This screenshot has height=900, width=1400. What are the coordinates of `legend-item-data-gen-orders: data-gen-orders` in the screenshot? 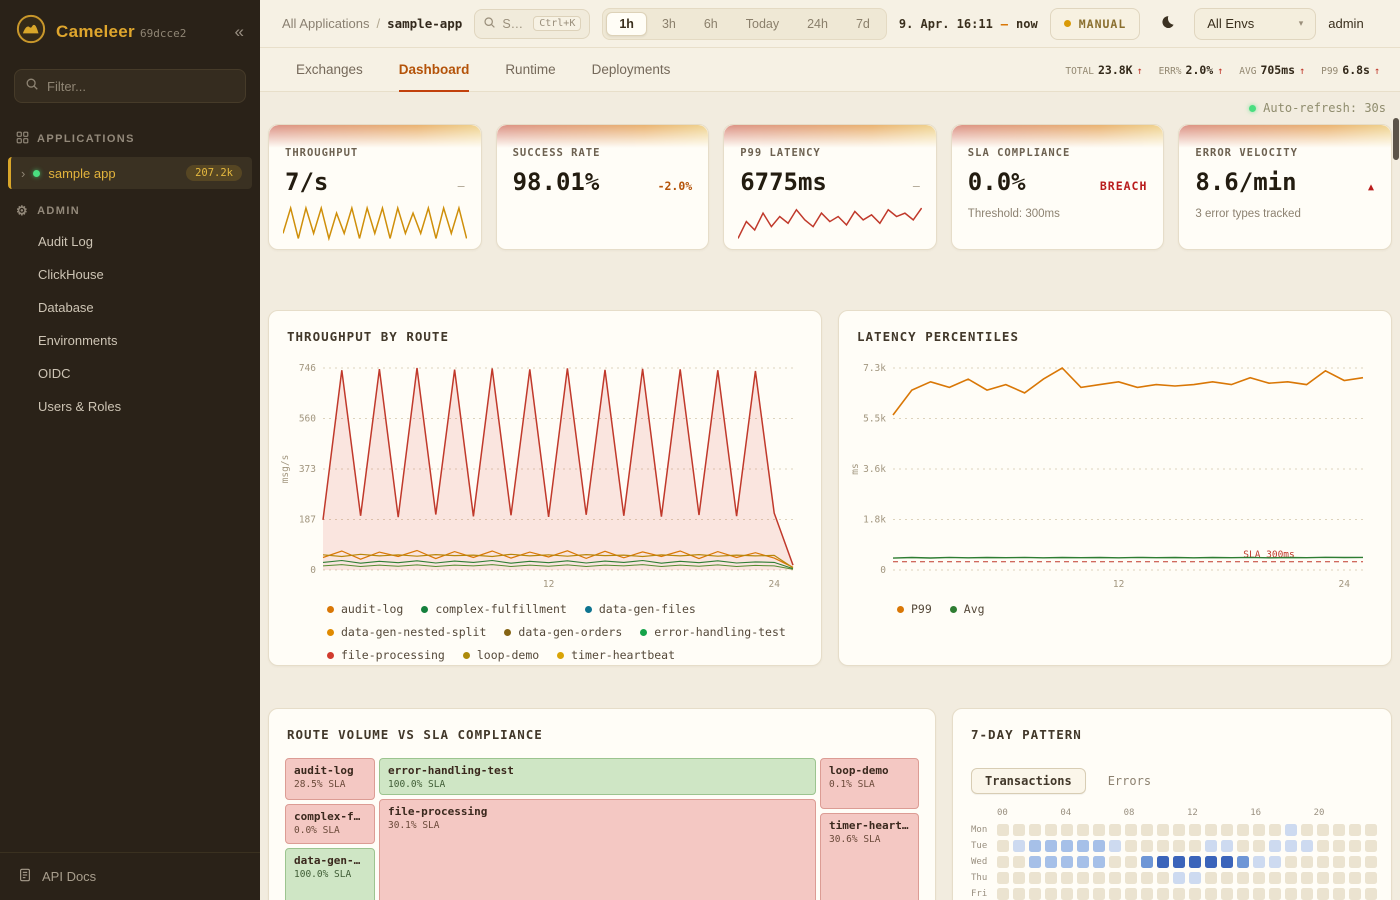 It's located at (563, 632).